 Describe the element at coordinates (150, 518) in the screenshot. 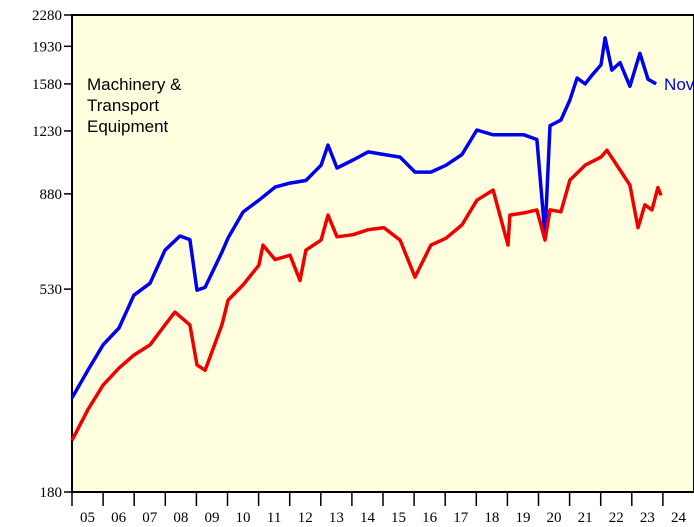

I see `x-tick-label: 07` at that location.